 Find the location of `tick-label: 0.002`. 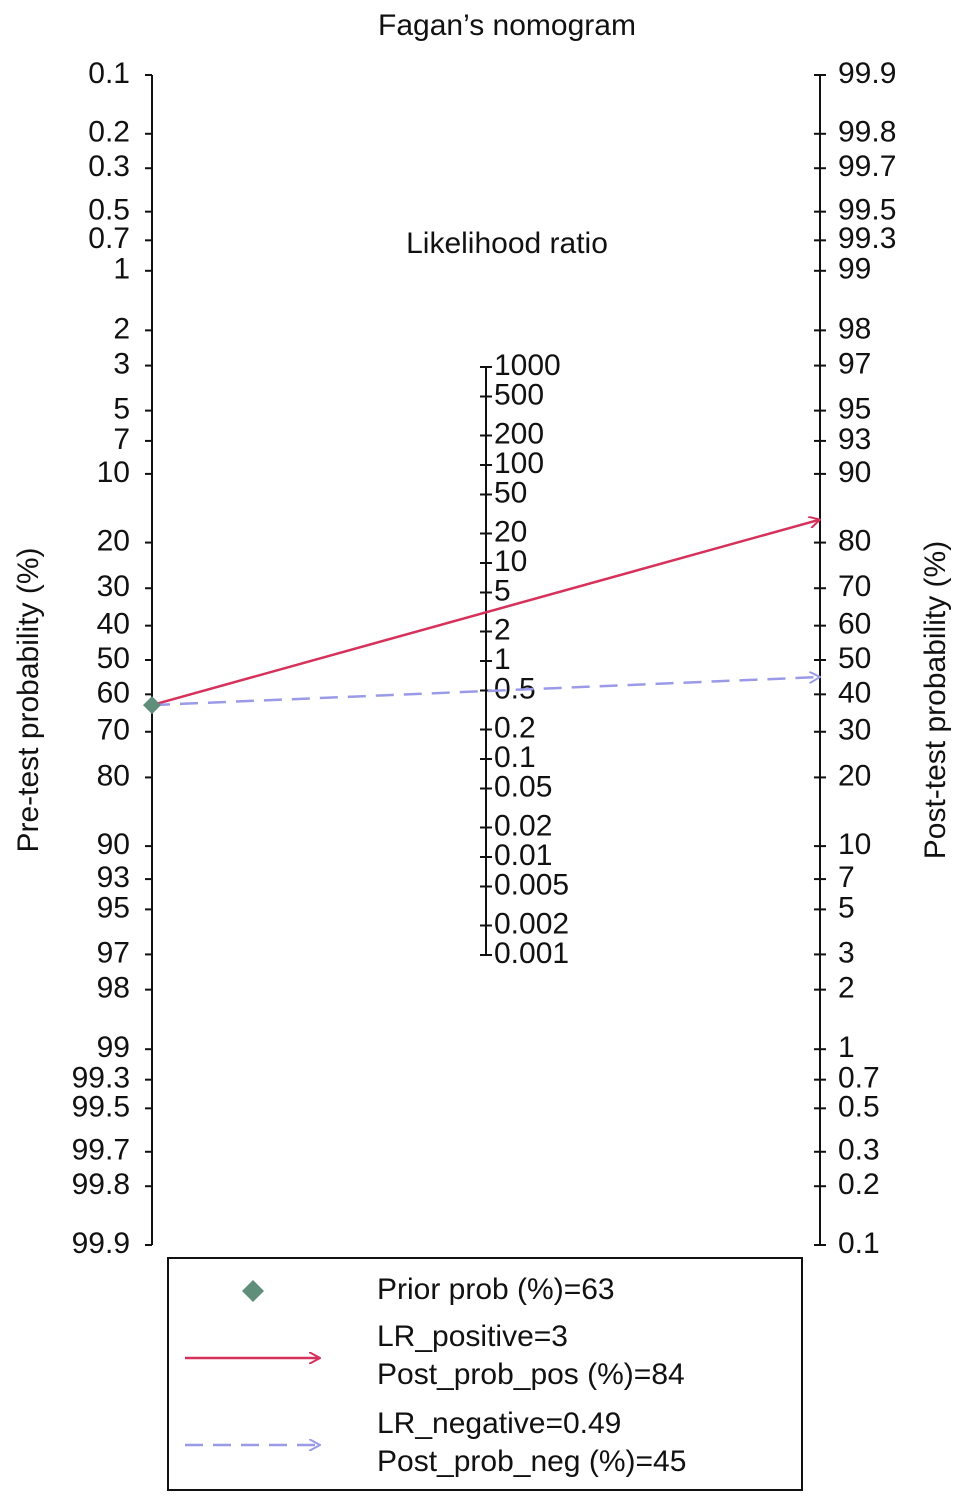

tick-label: 0.002 is located at coordinates (531, 923).